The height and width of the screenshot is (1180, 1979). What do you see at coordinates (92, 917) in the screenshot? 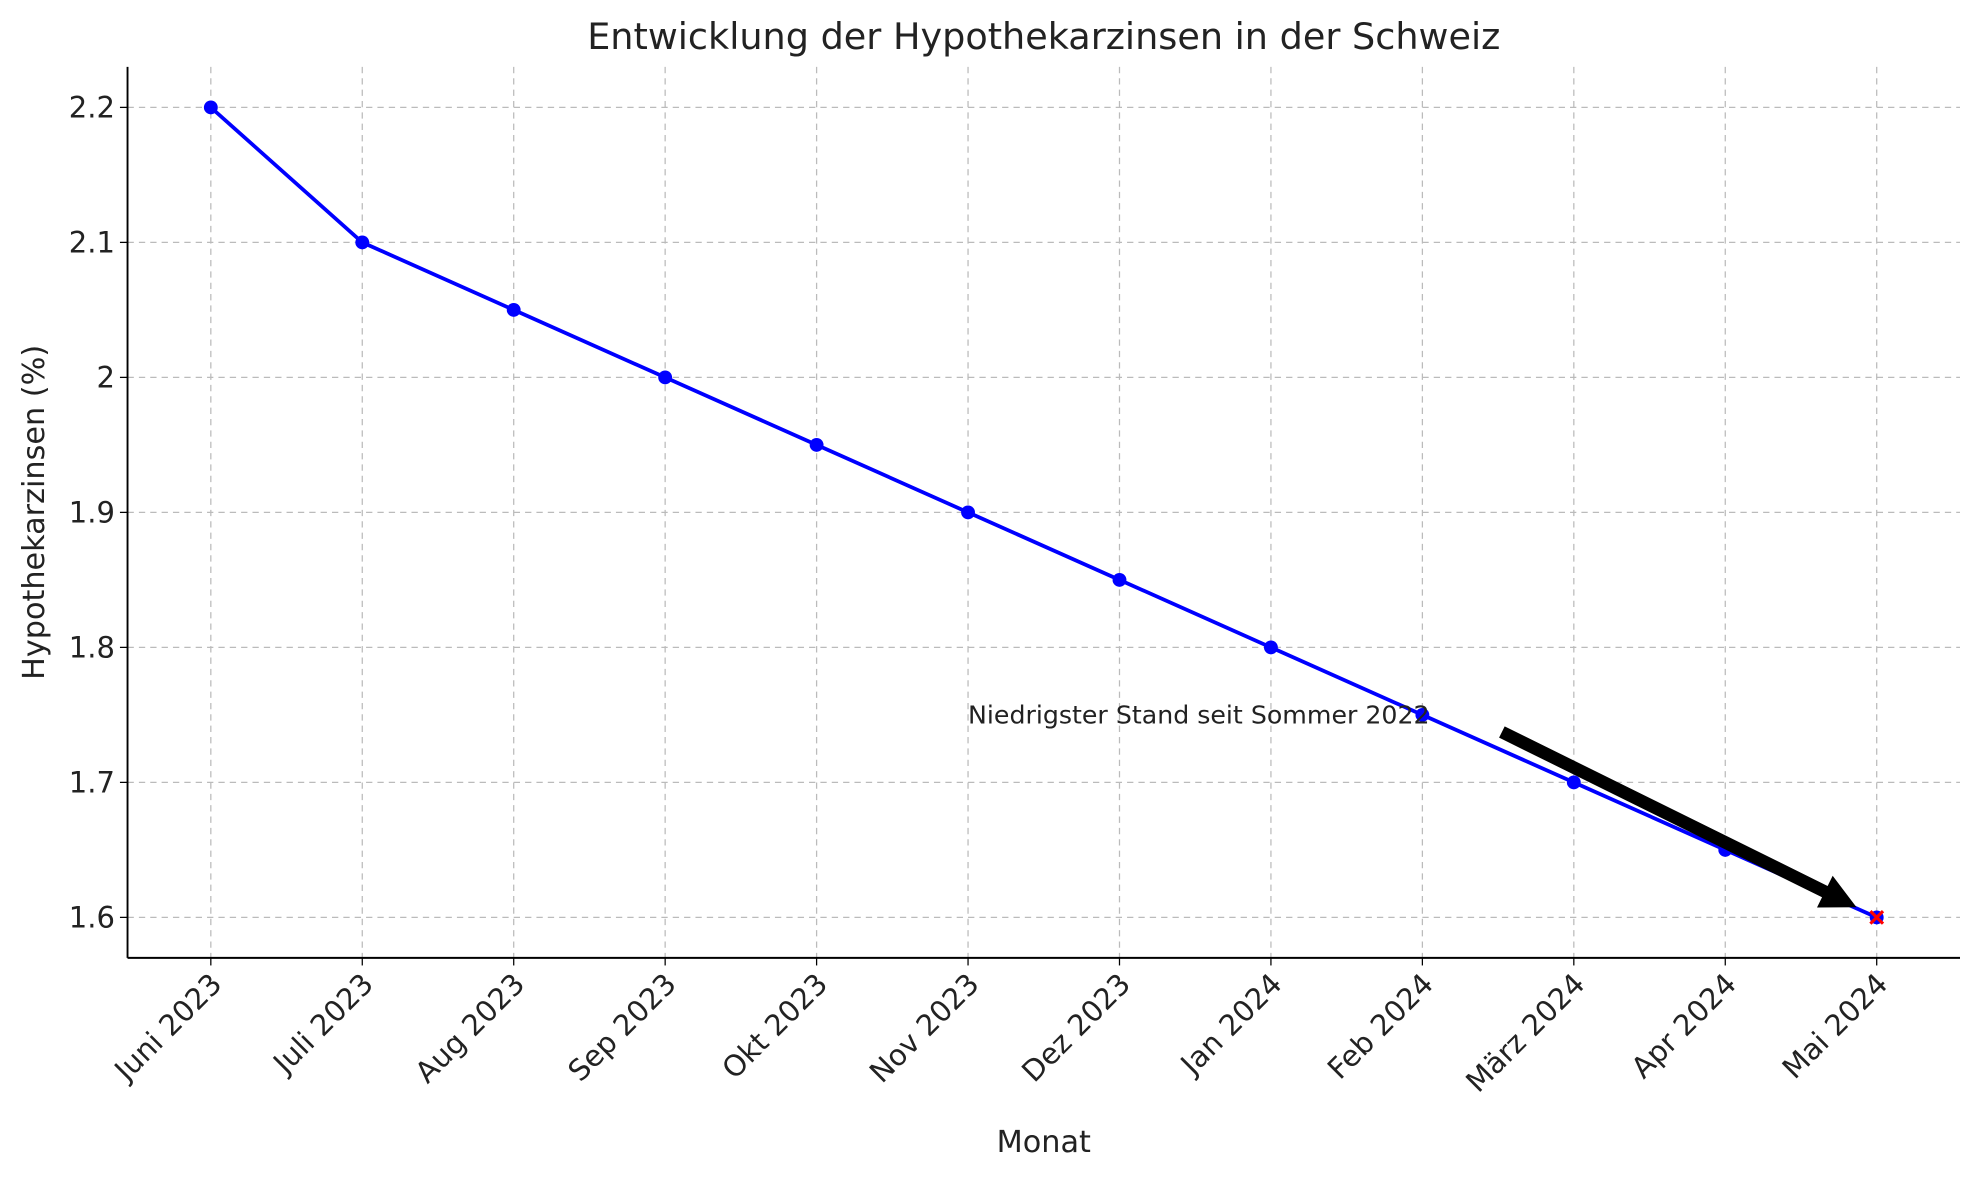
I see `y-tick-label: 1.6` at bounding box center [92, 917].